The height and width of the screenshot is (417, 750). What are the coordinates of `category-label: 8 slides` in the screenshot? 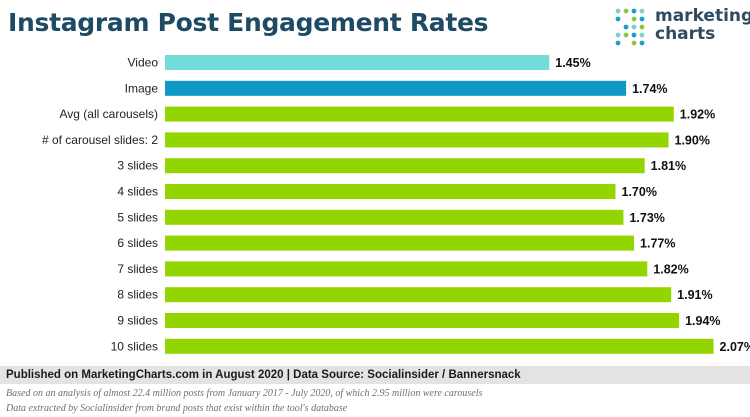 It's located at (137, 295).